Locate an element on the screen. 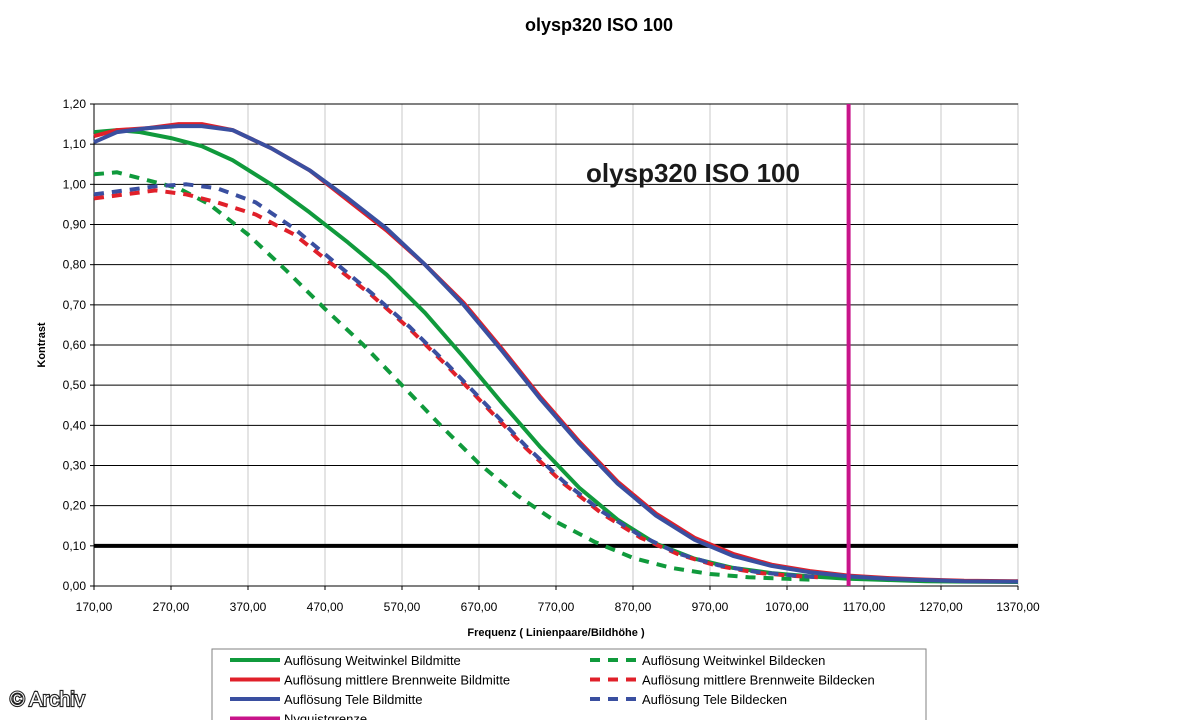 Image resolution: width=1199 pixels, height=720 pixels. x-axis-title: Frequenz ( Linienpaare/Bildhöhe ) is located at coordinates (556, 633).